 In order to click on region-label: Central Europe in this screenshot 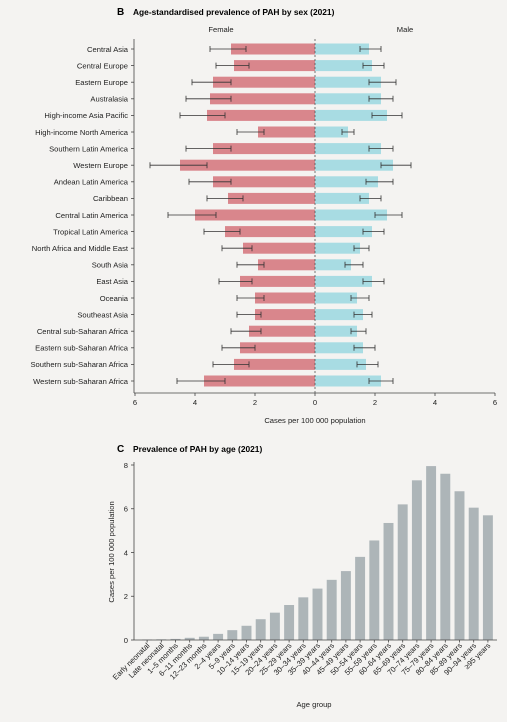, I will do `click(102, 65)`.